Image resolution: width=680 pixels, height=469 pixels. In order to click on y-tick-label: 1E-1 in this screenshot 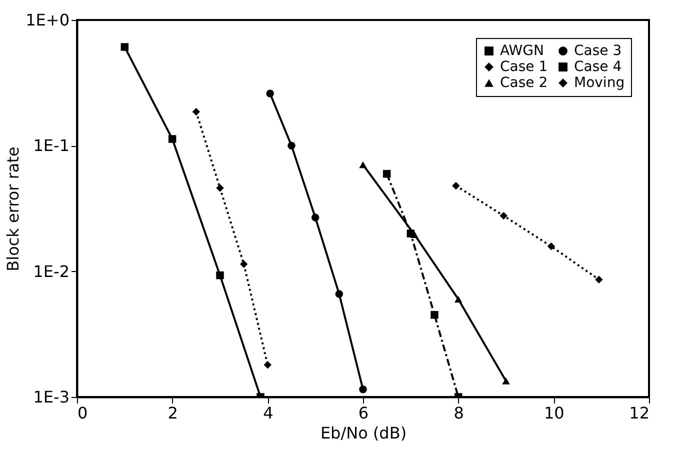, I will do `click(51, 146)`.